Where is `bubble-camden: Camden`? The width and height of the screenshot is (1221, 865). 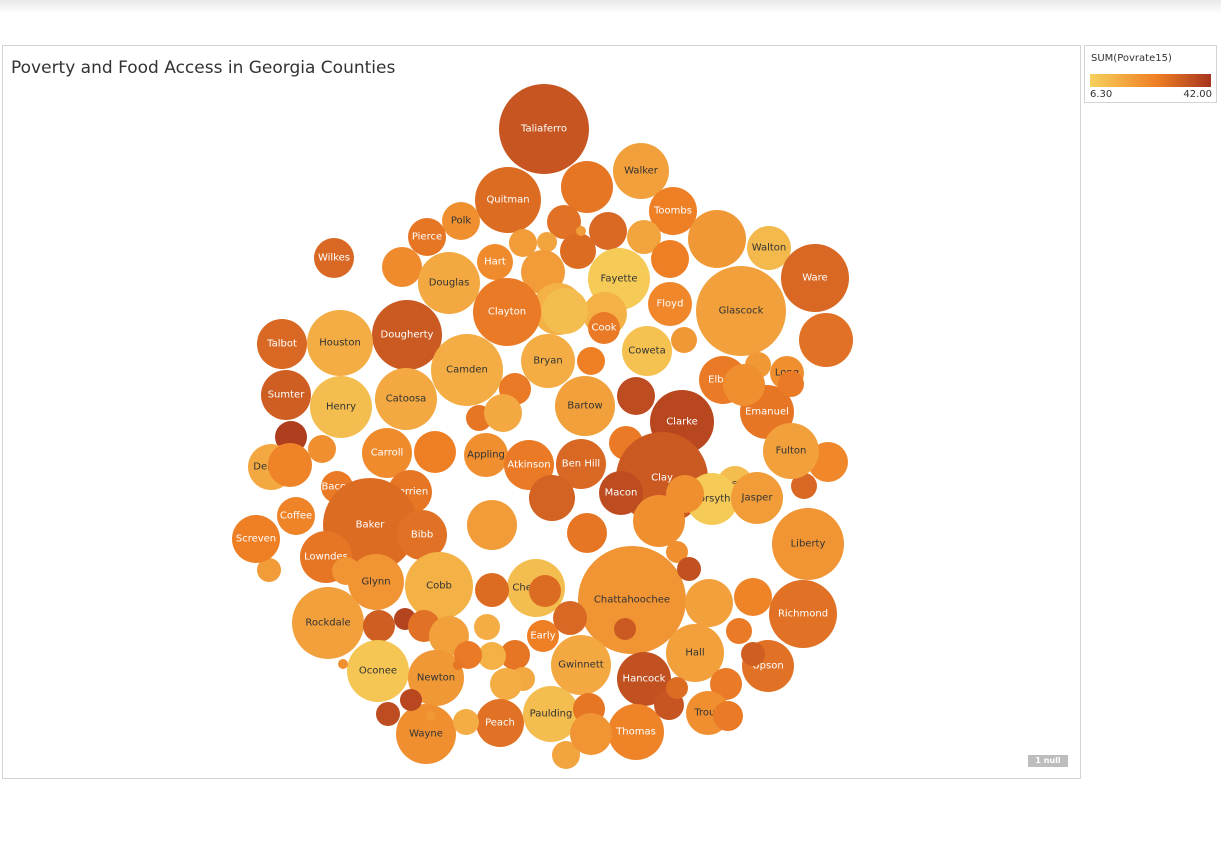
bubble-camden: Camden is located at coordinates (467, 370).